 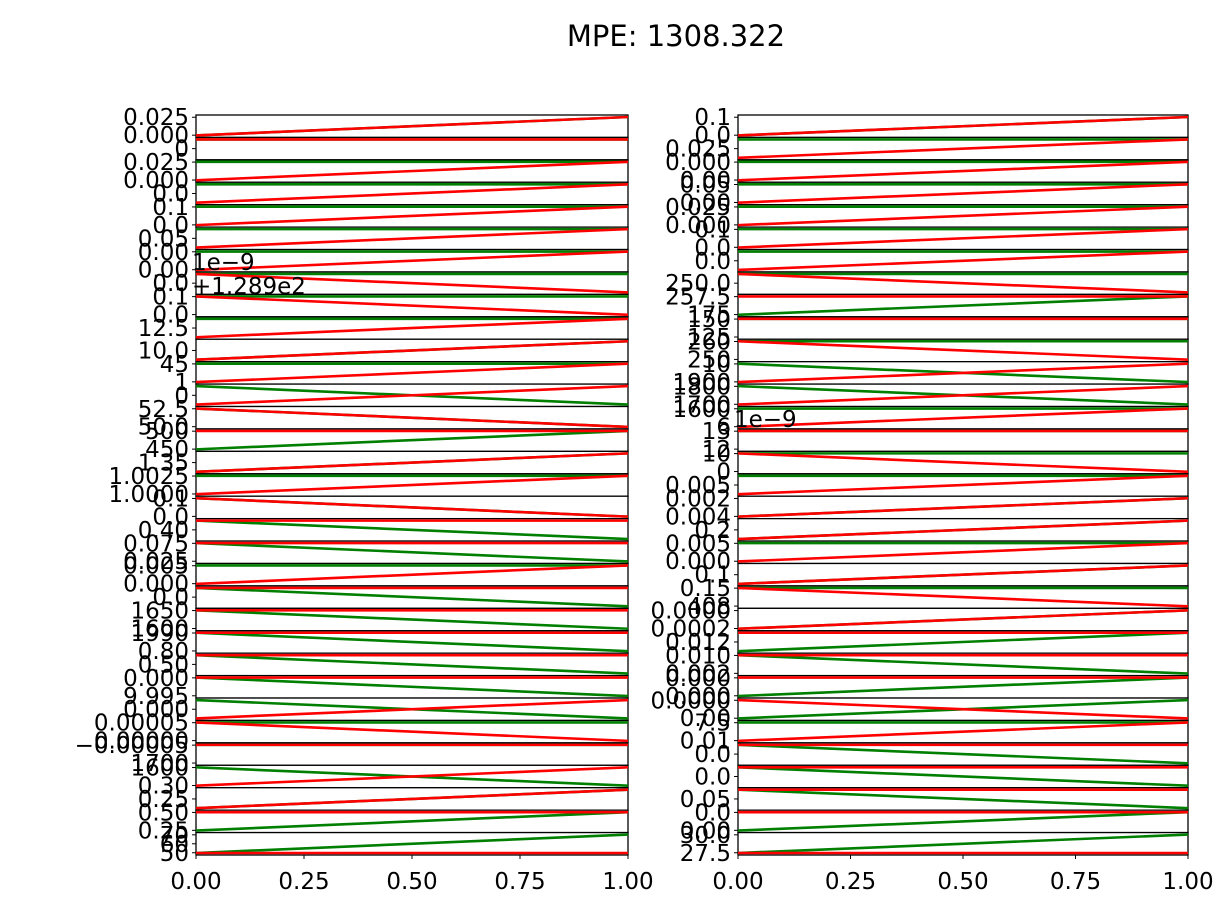 I want to click on y-tick-label: 7.5, so click(x=712, y=724).